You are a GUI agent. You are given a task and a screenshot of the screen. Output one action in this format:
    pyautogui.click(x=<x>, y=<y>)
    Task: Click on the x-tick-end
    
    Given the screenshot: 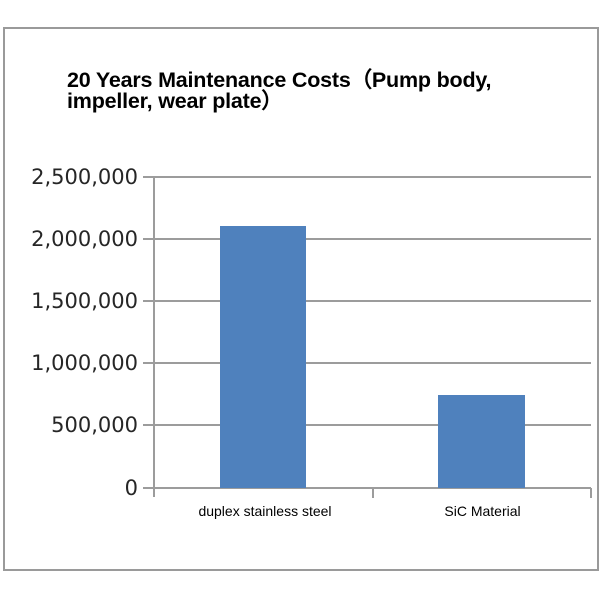 What is the action you would take?
    pyautogui.click(x=591, y=493)
    